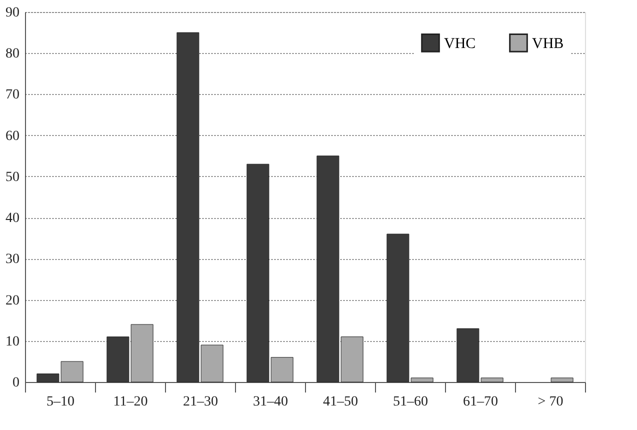 Image resolution: width=637 pixels, height=430 pixels. Describe the element at coordinates (200, 402) in the screenshot. I see `x-tick-label: 21–30` at that location.